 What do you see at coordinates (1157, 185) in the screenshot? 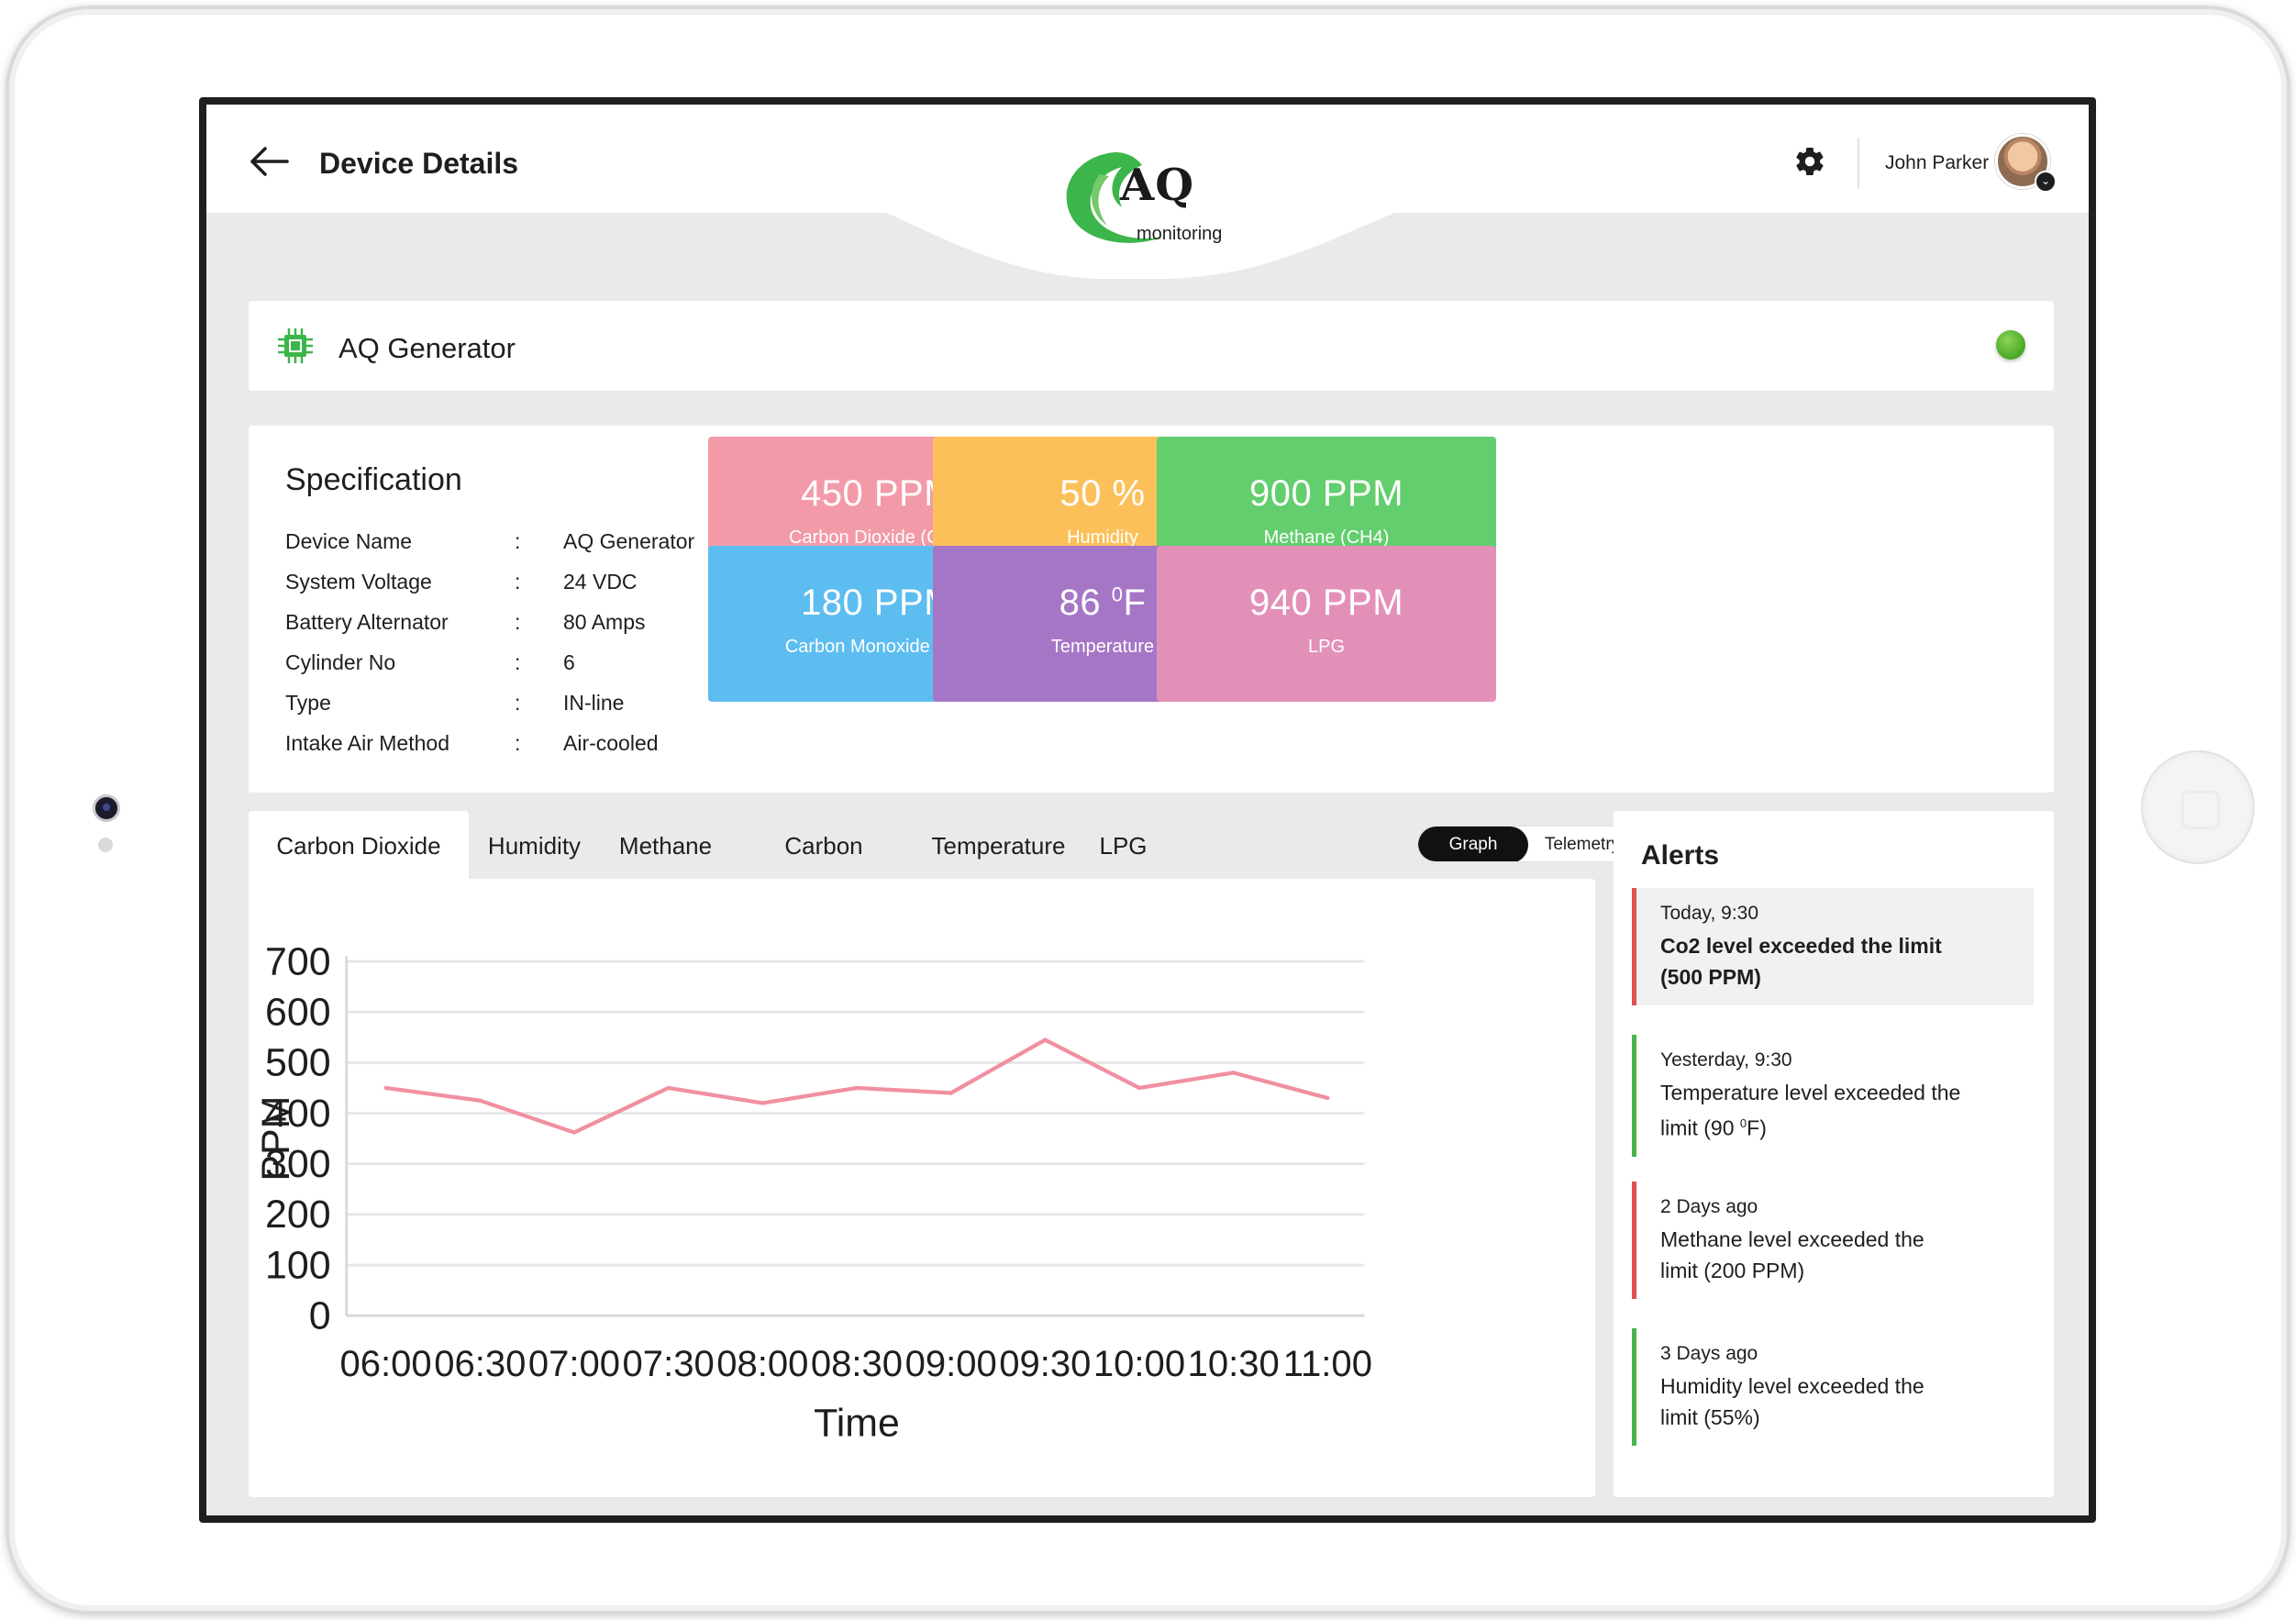
I see `logo-text: AQ` at bounding box center [1157, 185].